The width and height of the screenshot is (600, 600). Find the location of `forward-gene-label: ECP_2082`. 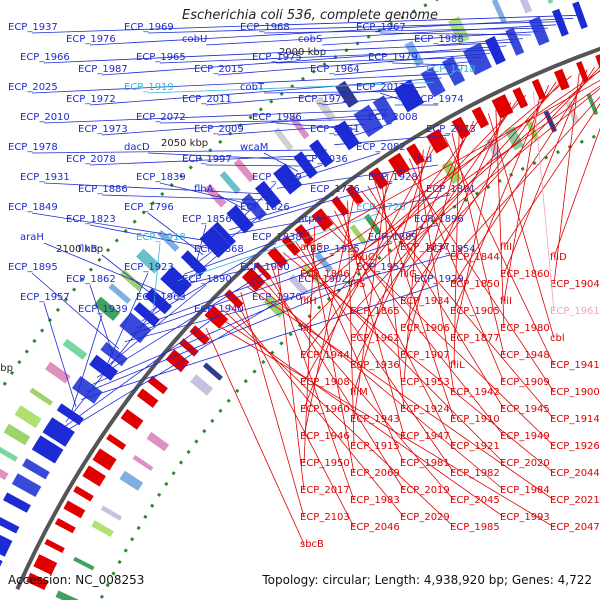

forward-gene-label: ECP_2082 is located at coordinates (381, 147).